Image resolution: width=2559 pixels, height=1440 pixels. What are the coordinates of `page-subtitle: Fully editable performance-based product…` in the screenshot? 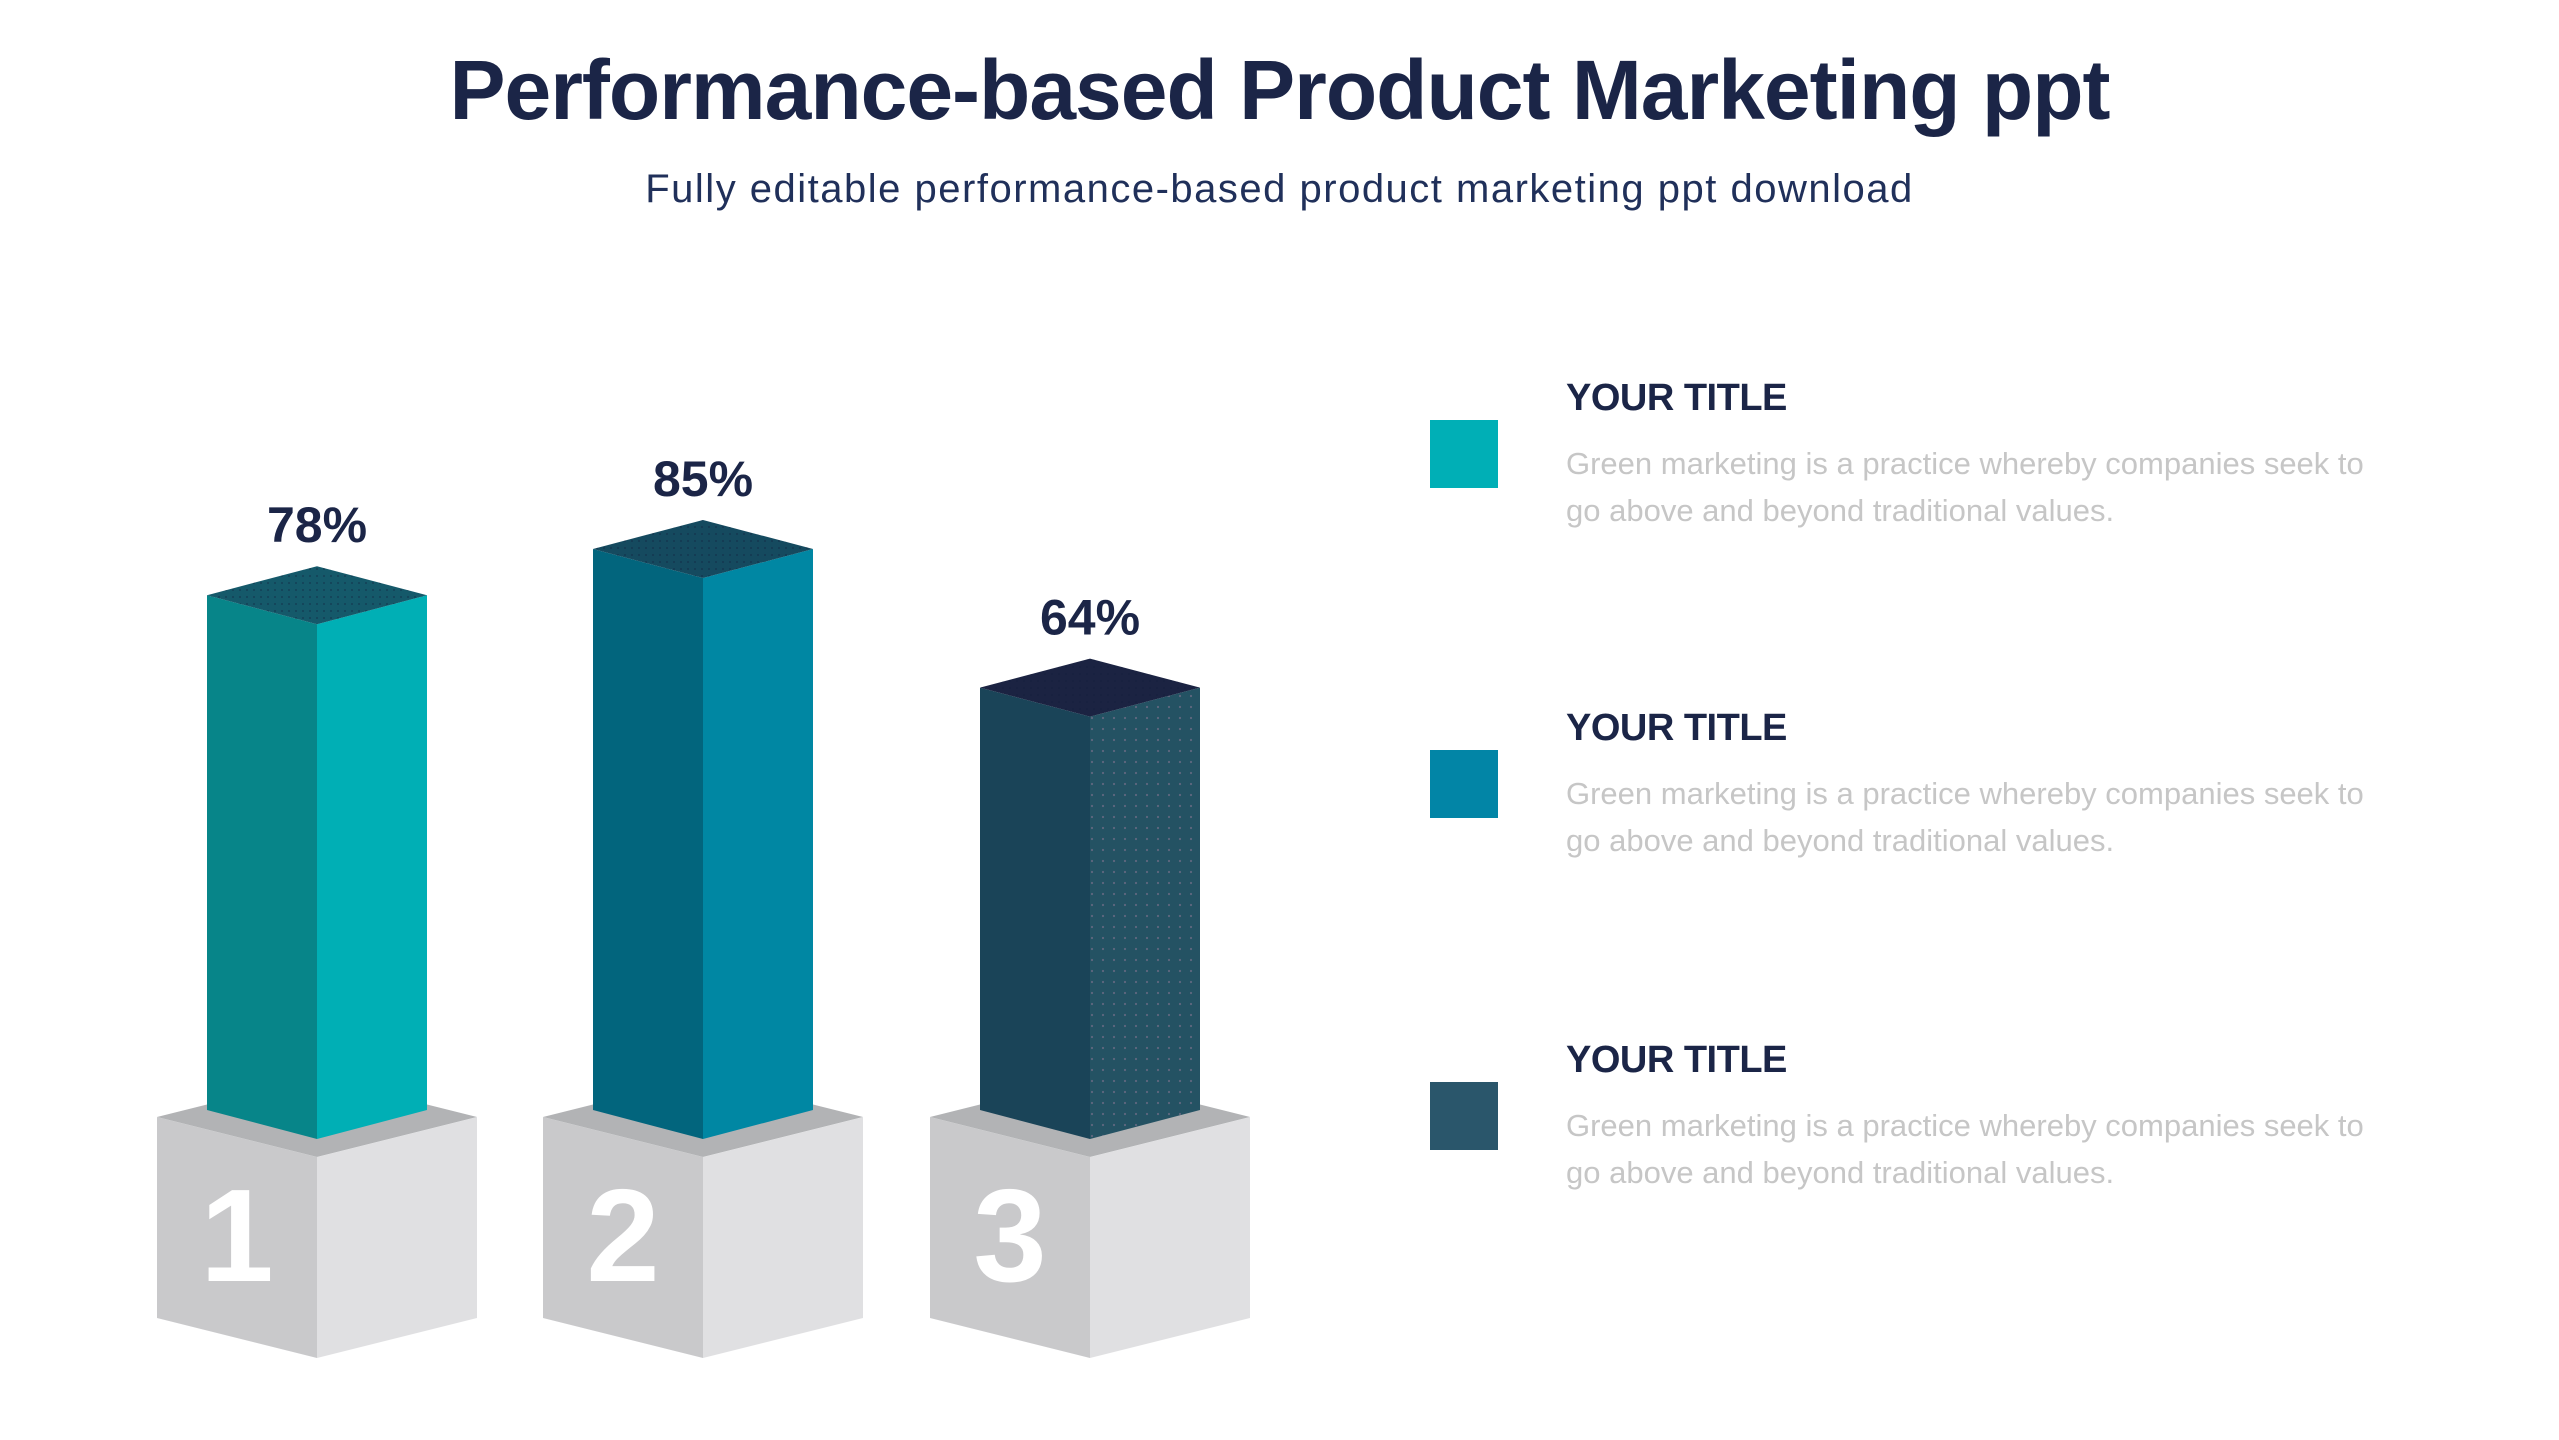 It's located at (1279, 189).